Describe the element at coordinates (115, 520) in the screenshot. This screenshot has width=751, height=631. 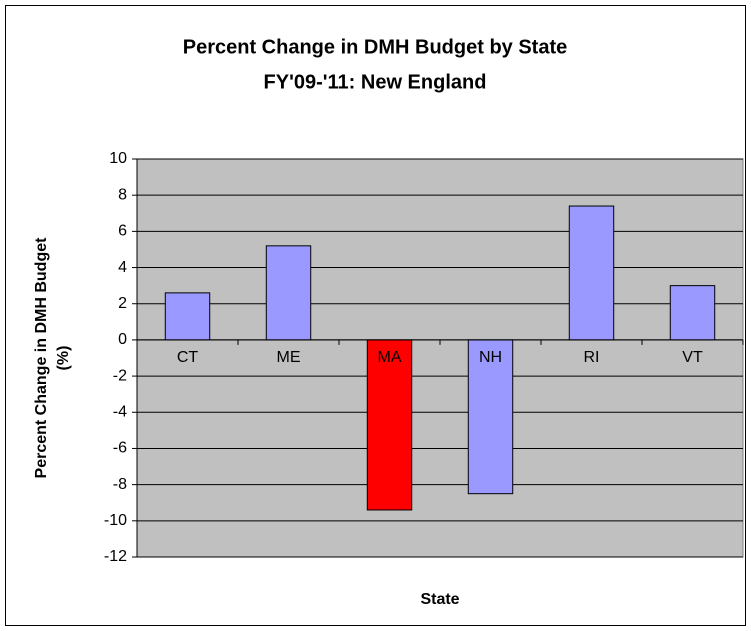
I see `y-tick-label: -10` at that location.